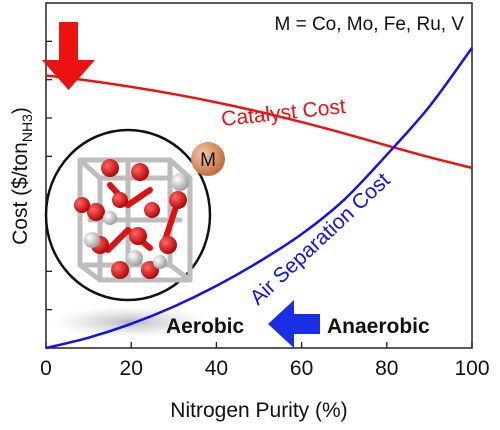 The height and width of the screenshot is (430, 500). Describe the element at coordinates (283, 113) in the screenshot. I see `series-label-catalyst-cost: Catalyst Cost` at that location.